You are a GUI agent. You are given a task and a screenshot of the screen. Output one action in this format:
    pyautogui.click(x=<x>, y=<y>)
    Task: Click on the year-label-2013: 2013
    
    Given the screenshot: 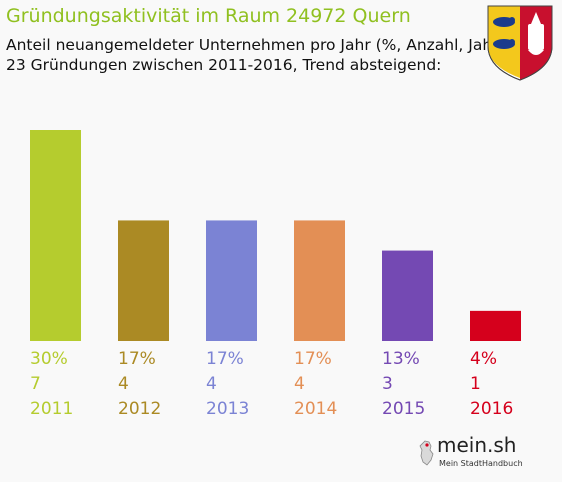 What is the action you would take?
    pyautogui.click(x=227, y=409)
    